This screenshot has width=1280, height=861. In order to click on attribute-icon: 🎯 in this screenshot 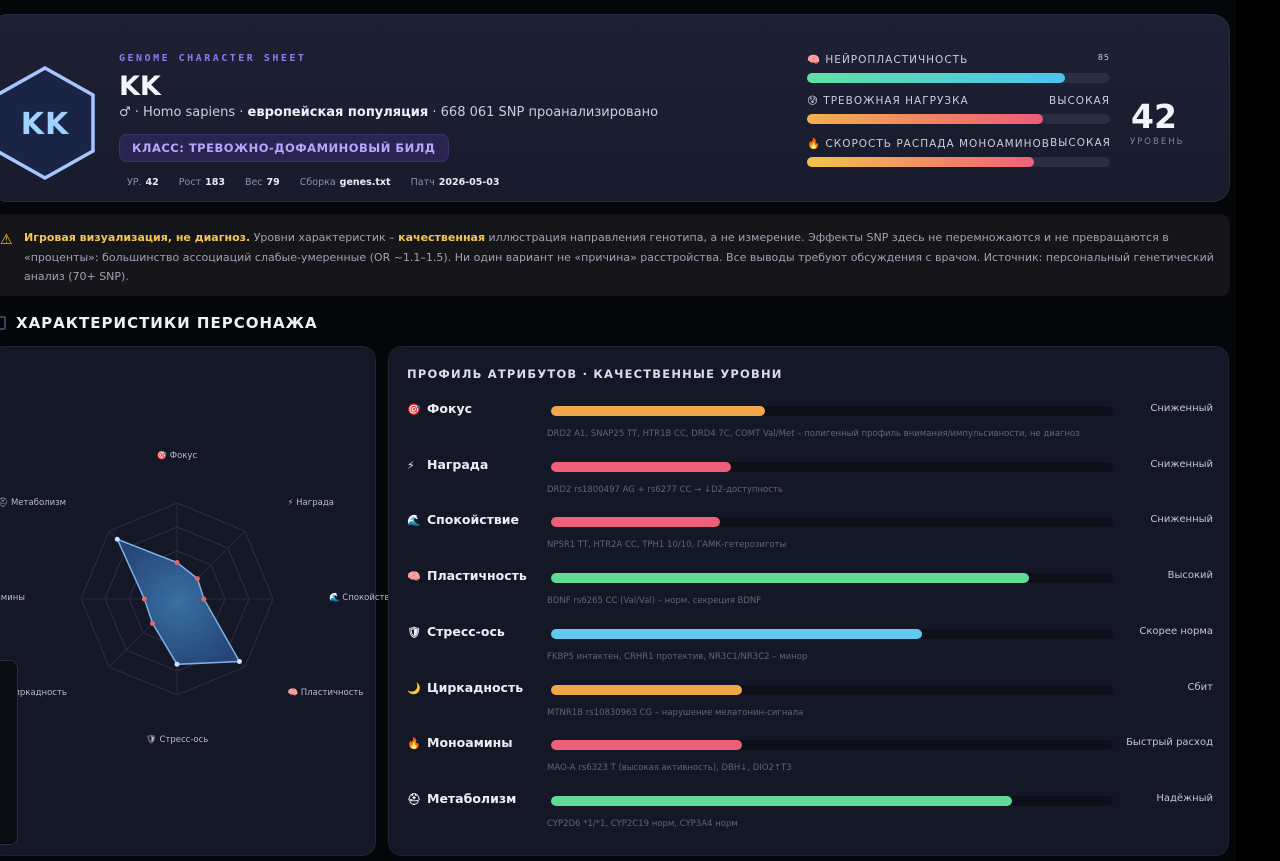, I will do `click(414, 409)`.